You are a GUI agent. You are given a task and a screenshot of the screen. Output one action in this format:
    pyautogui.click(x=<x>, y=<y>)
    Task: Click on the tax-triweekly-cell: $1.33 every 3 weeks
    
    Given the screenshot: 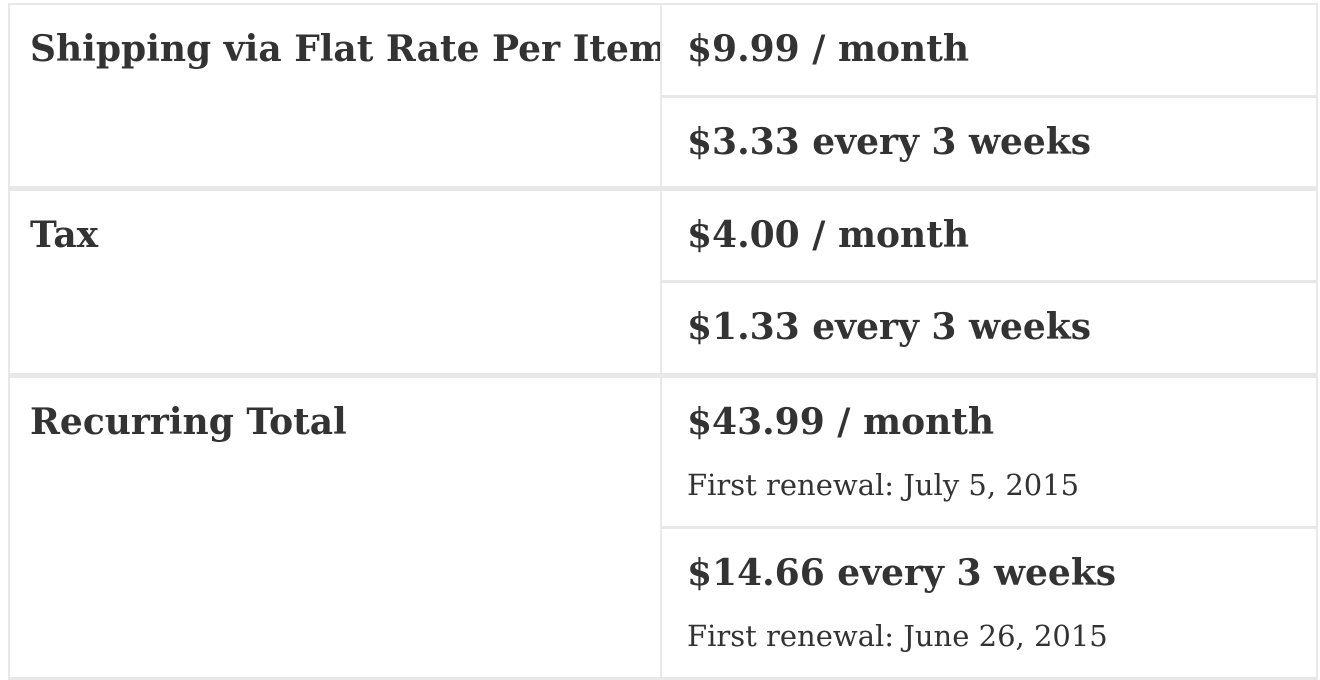 What is the action you would take?
    pyautogui.click(x=988, y=330)
    